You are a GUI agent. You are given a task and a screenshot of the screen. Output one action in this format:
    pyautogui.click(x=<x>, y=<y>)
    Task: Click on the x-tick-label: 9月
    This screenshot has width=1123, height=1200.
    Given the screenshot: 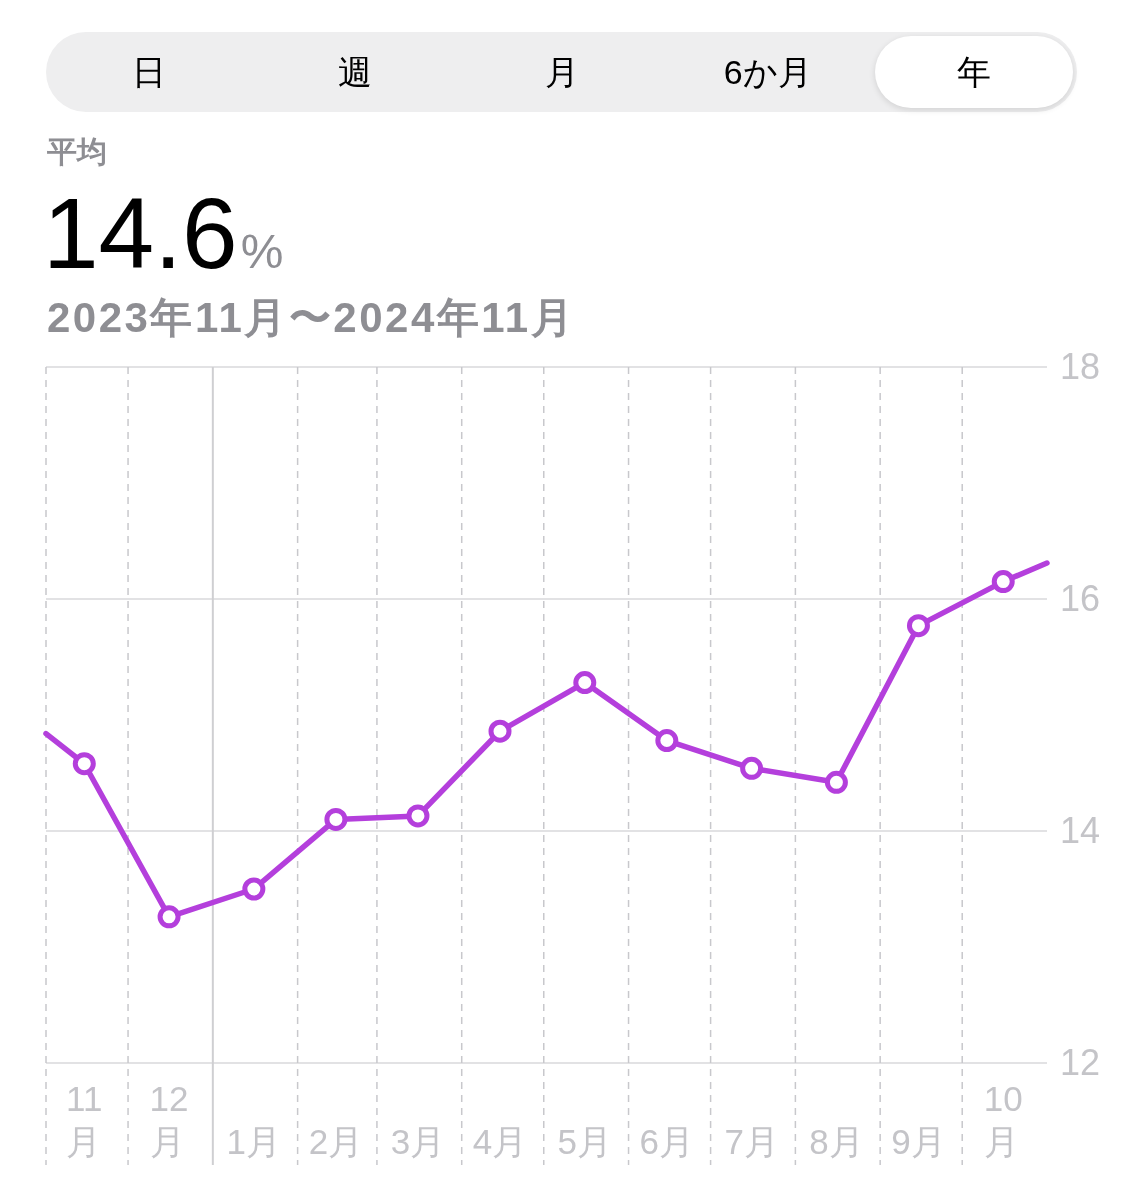 What is the action you would take?
    pyautogui.click(x=918, y=1142)
    